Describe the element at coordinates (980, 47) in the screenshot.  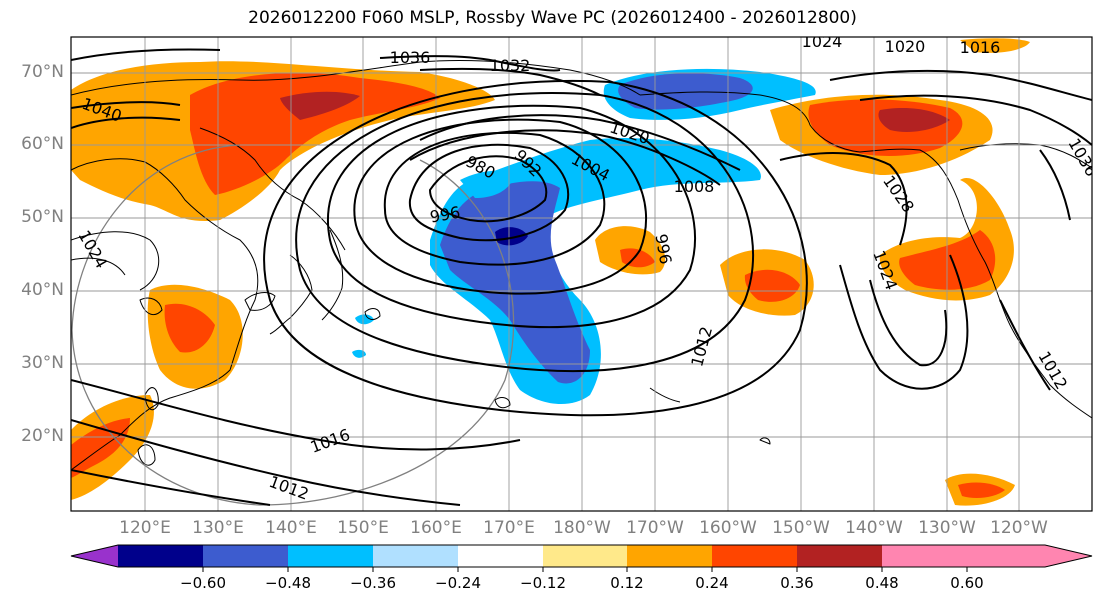
I see `isobar-label: 1016` at that location.